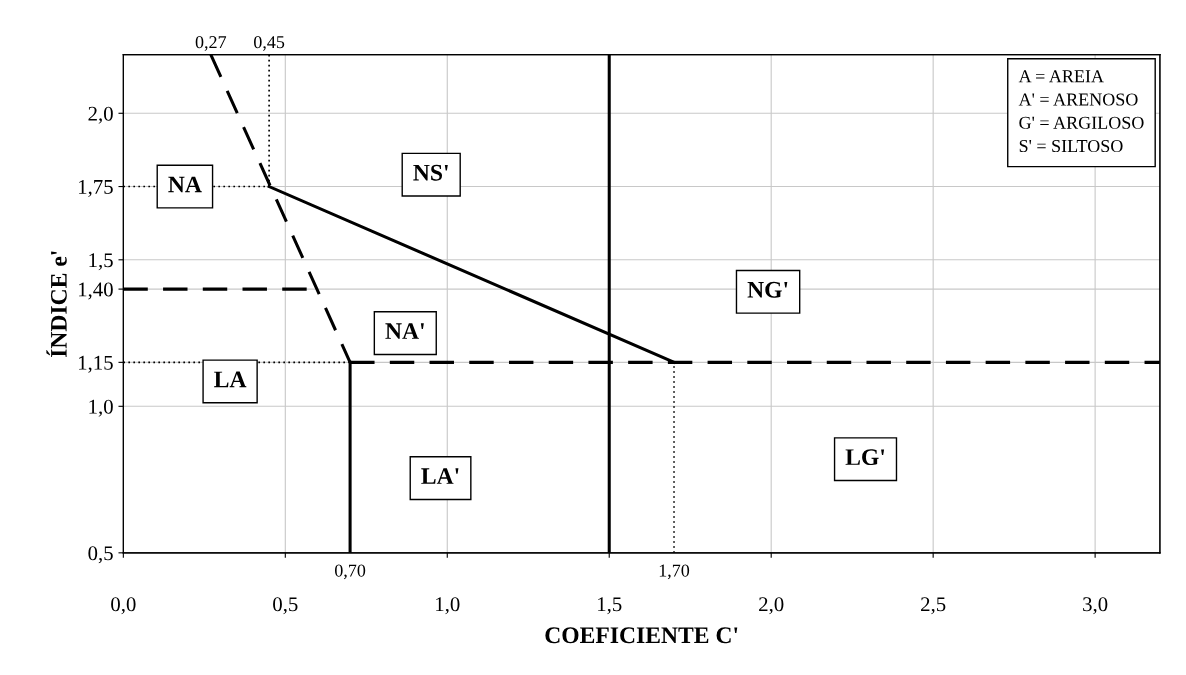 Image resolution: width=1186 pixels, height=675 pixels. What do you see at coordinates (448, 606) in the screenshot?
I see `x-tick-label: 1,0` at bounding box center [448, 606].